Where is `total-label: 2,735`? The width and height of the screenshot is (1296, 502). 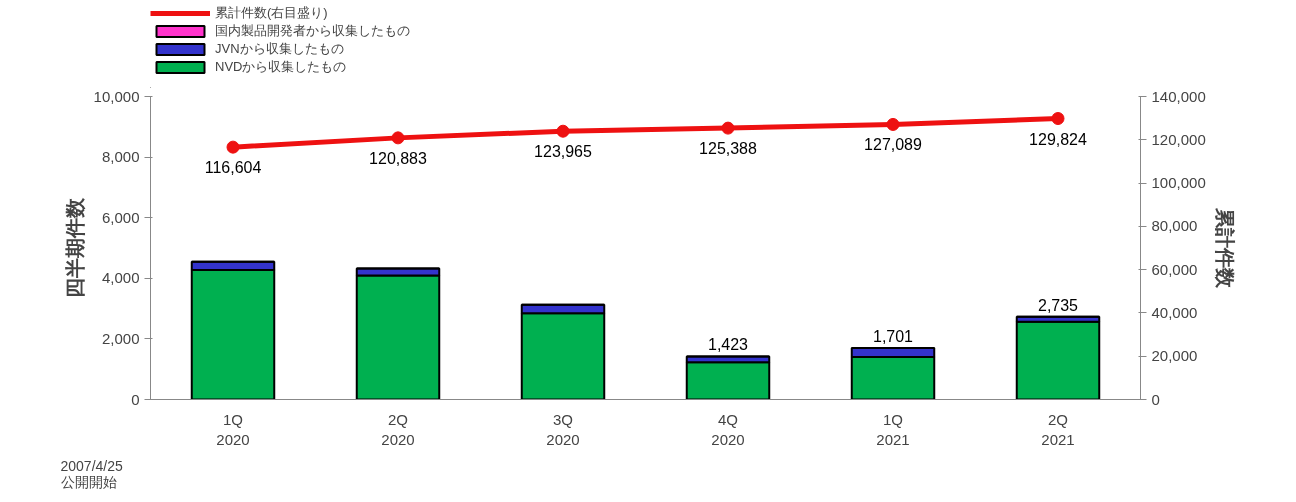
total-label: 2,735 is located at coordinates (1058, 305).